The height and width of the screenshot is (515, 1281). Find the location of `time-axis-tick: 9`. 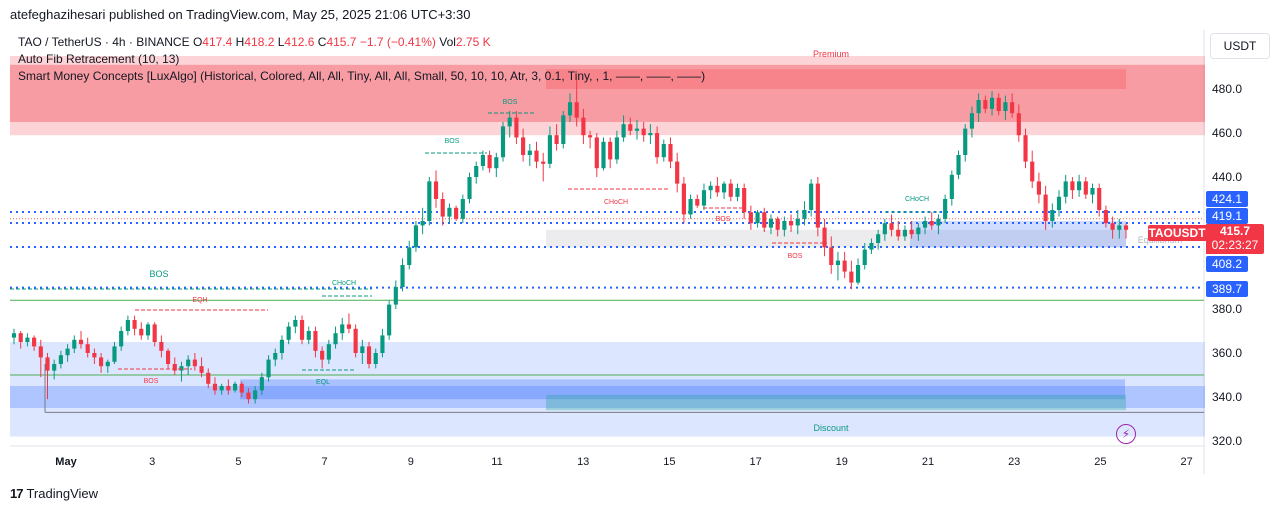

time-axis-tick: 9 is located at coordinates (411, 462).